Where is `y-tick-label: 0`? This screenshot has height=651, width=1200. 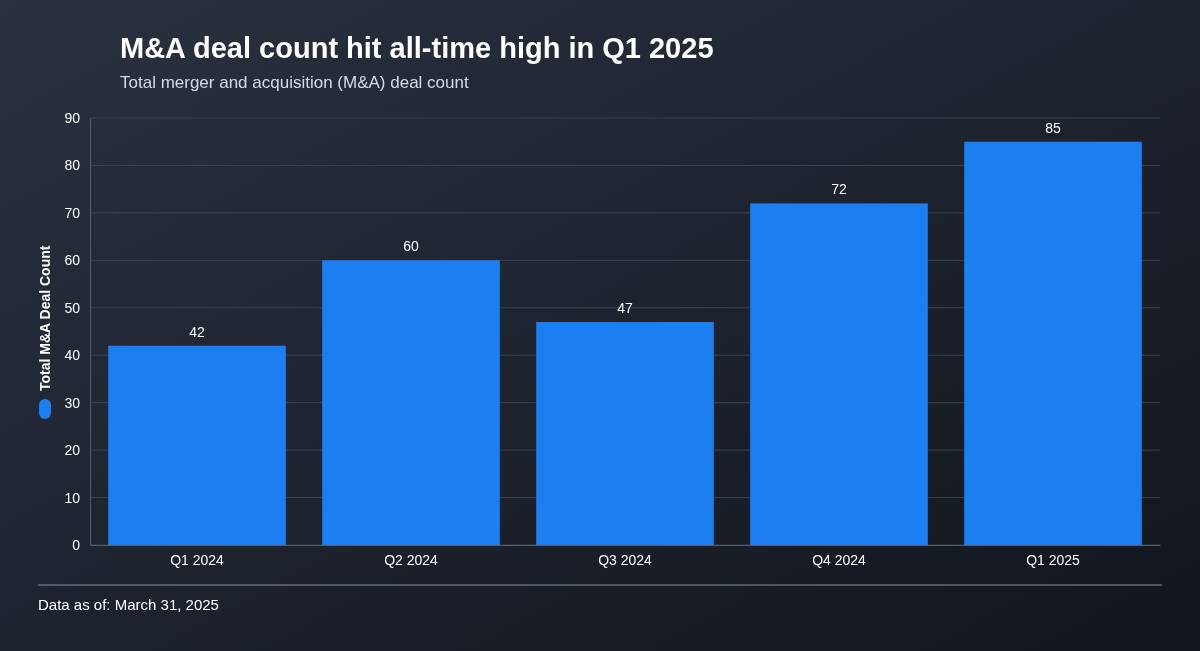
y-tick-label: 0 is located at coordinates (76, 544).